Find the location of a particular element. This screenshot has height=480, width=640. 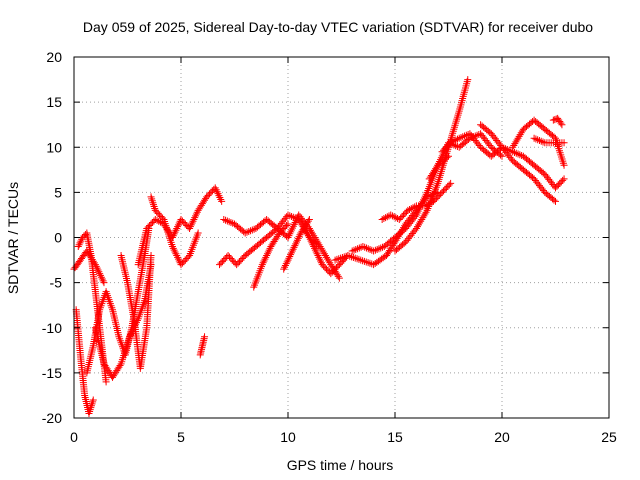

sat-track-f-series is located at coordinates (136, 312).